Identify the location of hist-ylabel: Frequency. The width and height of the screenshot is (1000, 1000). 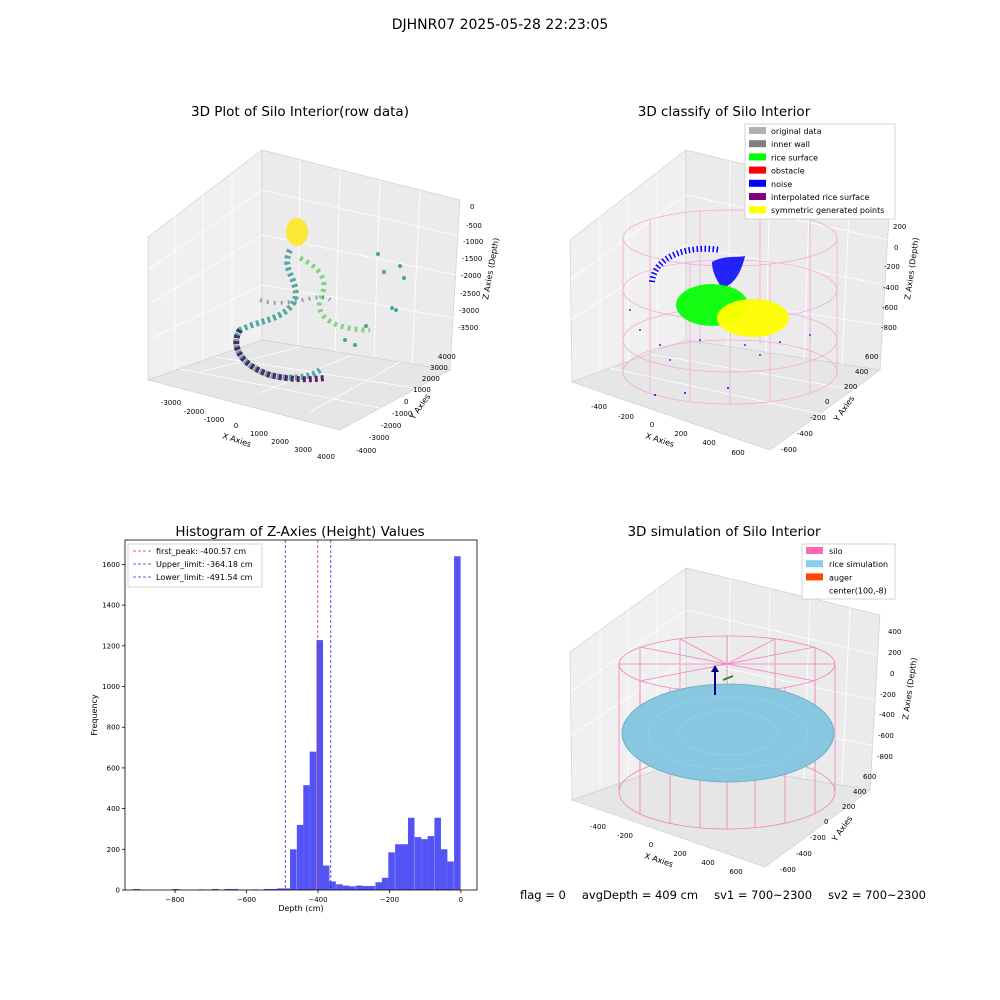
(94, 715).